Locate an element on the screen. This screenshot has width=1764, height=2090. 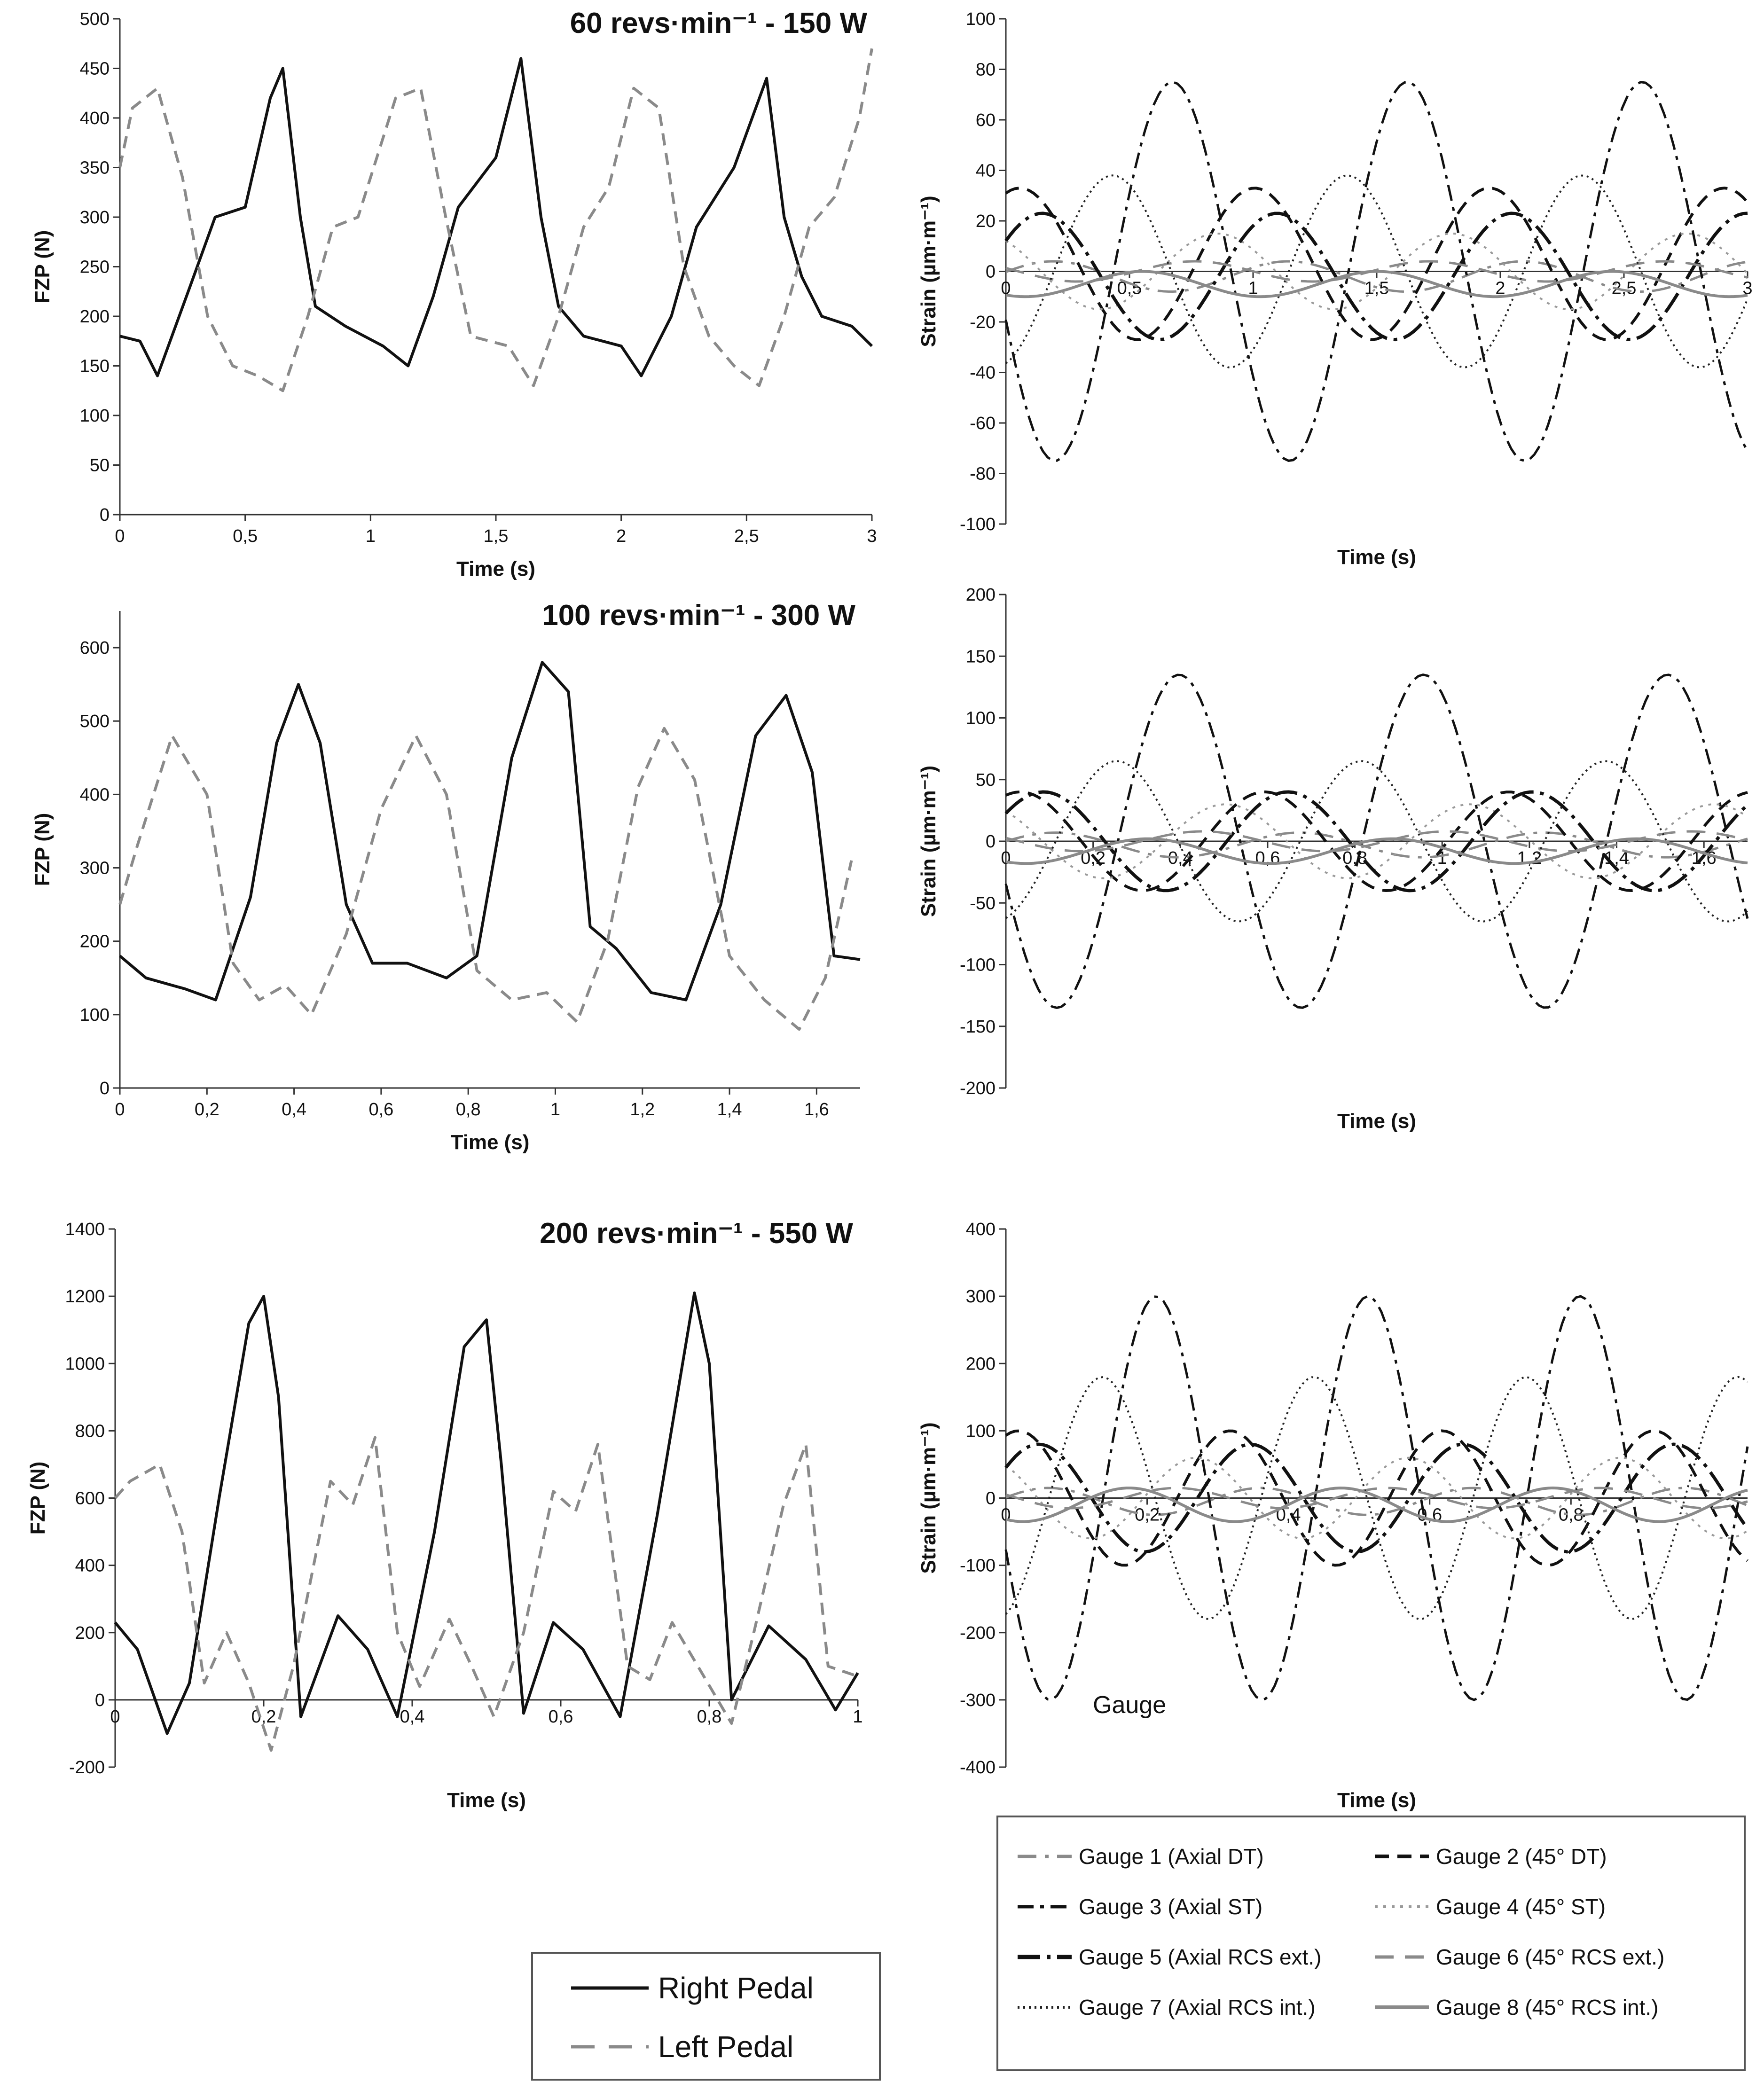
y-tick-label: -300 is located at coordinates (978, 1700).